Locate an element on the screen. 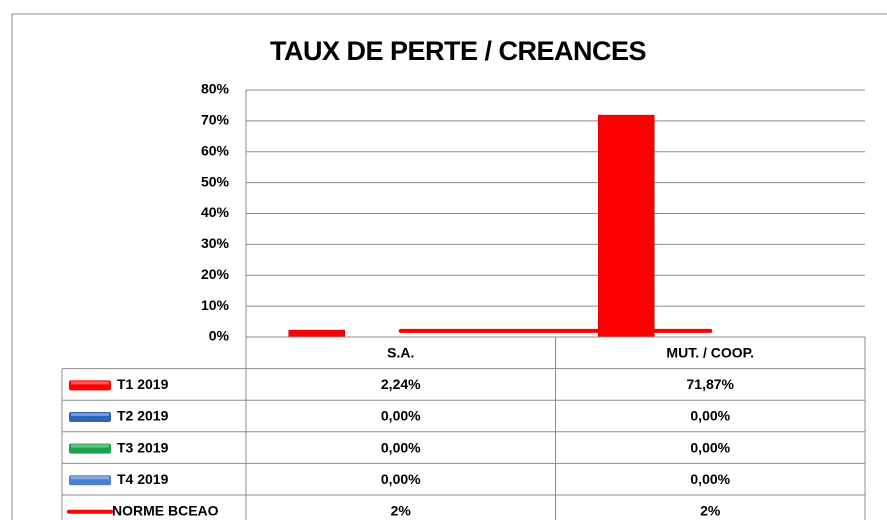 Image resolution: width=887 pixels, height=520 pixels. legend-label: T3 2019 is located at coordinates (143, 447).